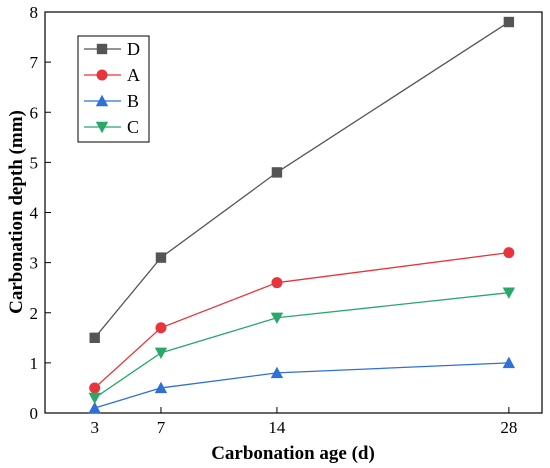 The height and width of the screenshot is (468, 550). I want to click on legend-entry: D, so click(112, 49).